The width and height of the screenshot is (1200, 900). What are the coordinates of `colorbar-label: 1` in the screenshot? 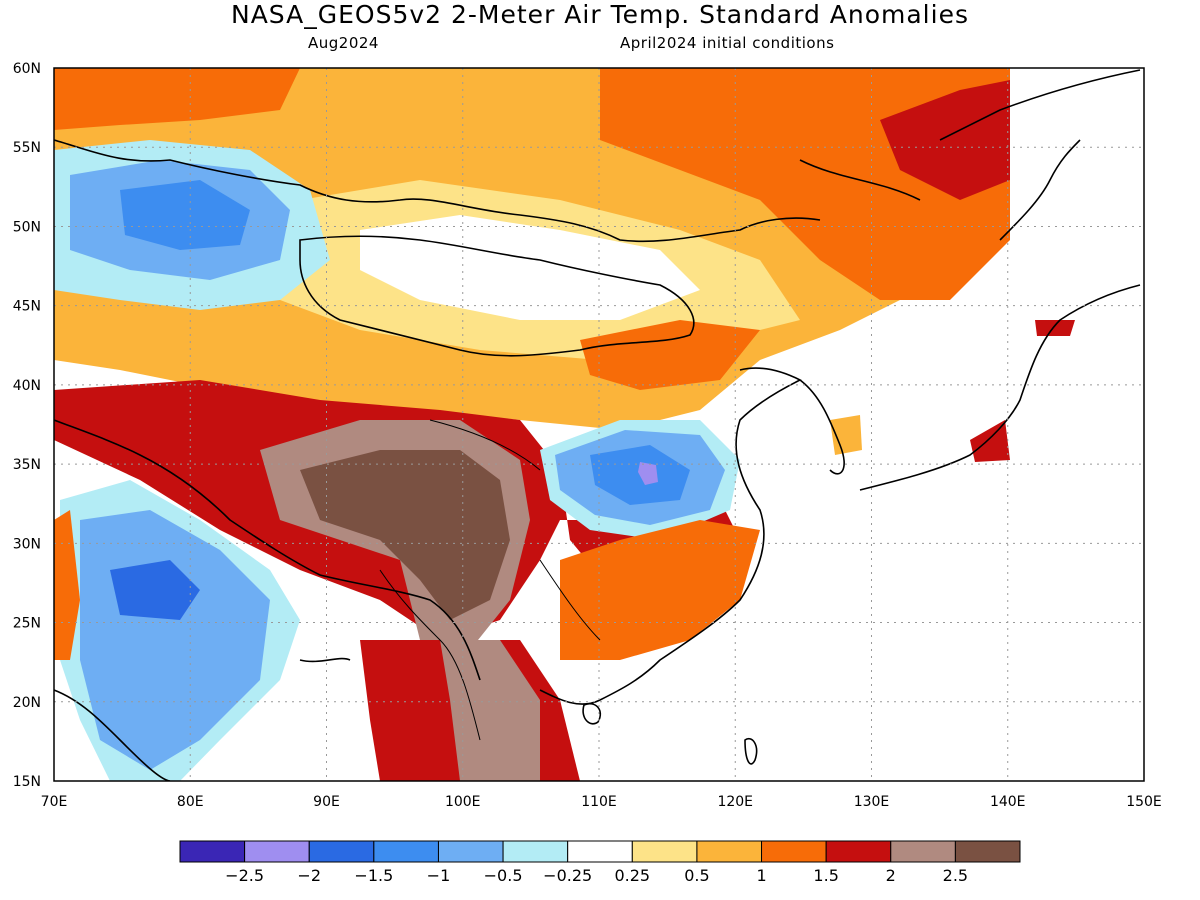 It's located at (761, 875).